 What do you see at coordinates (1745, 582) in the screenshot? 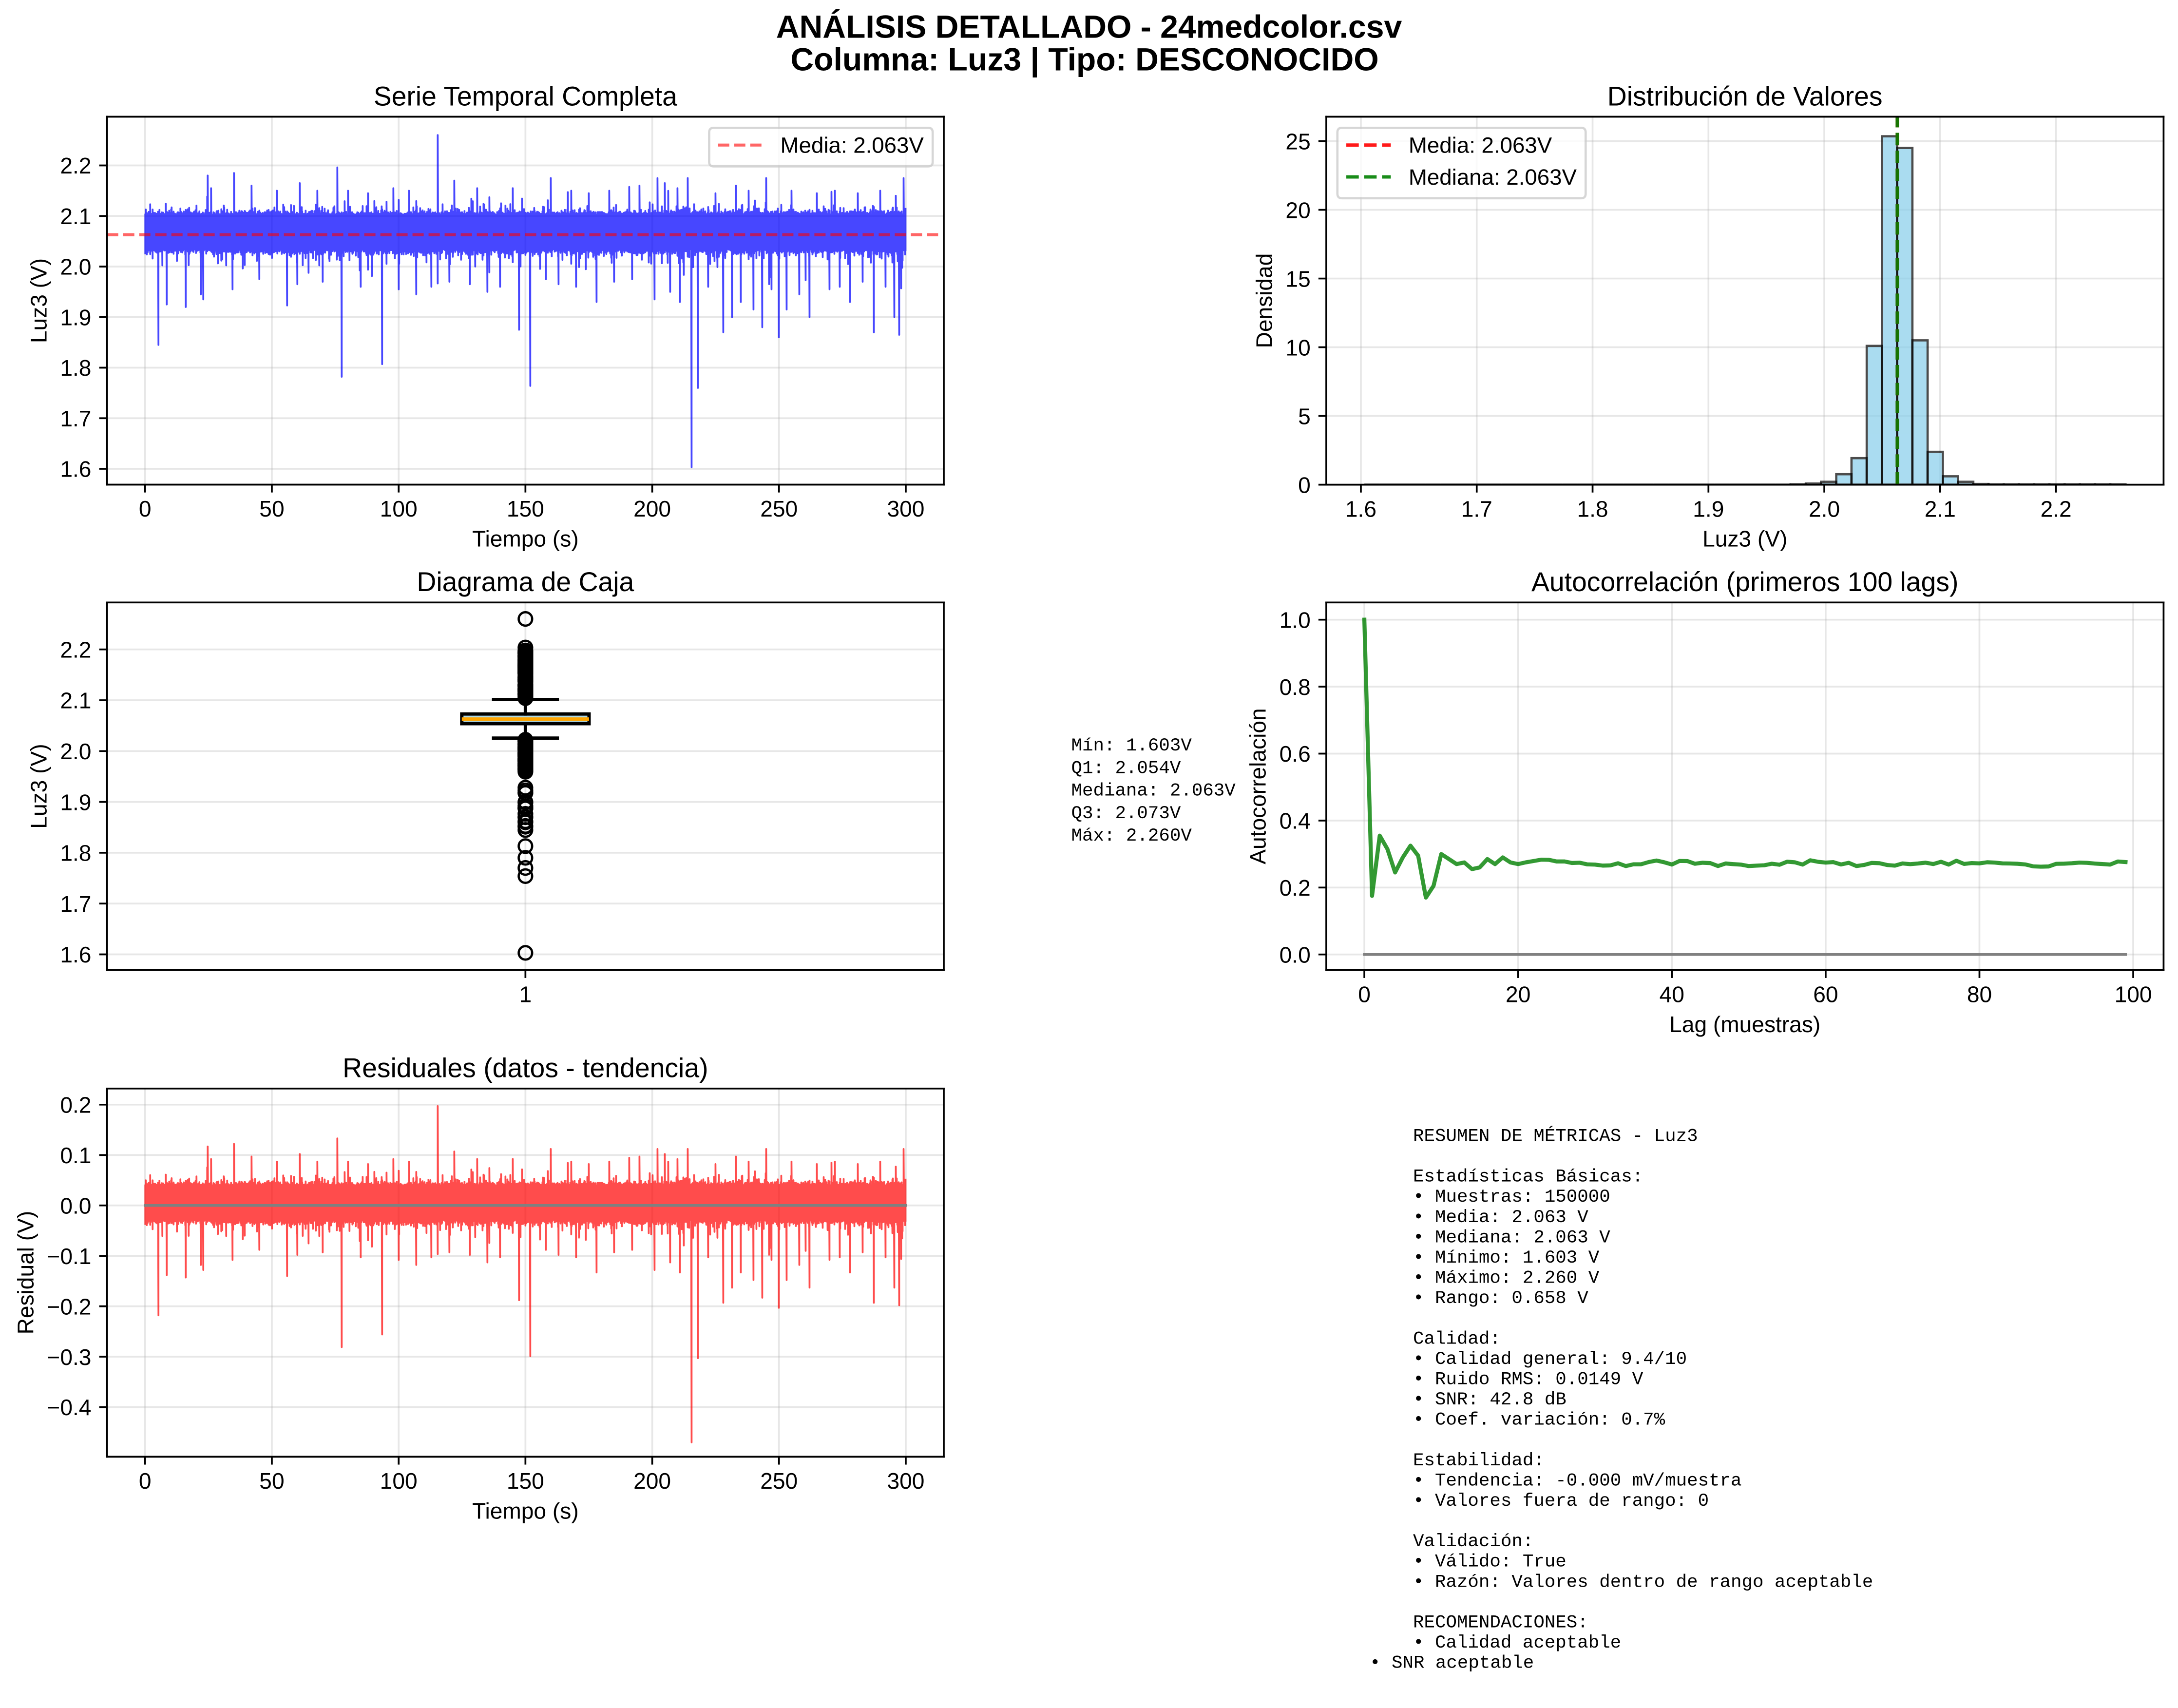
I see `svg-text:Autocorrelación (primeros 100: Autocorrelación (primeros 100 lags)` at bounding box center [1745, 582].